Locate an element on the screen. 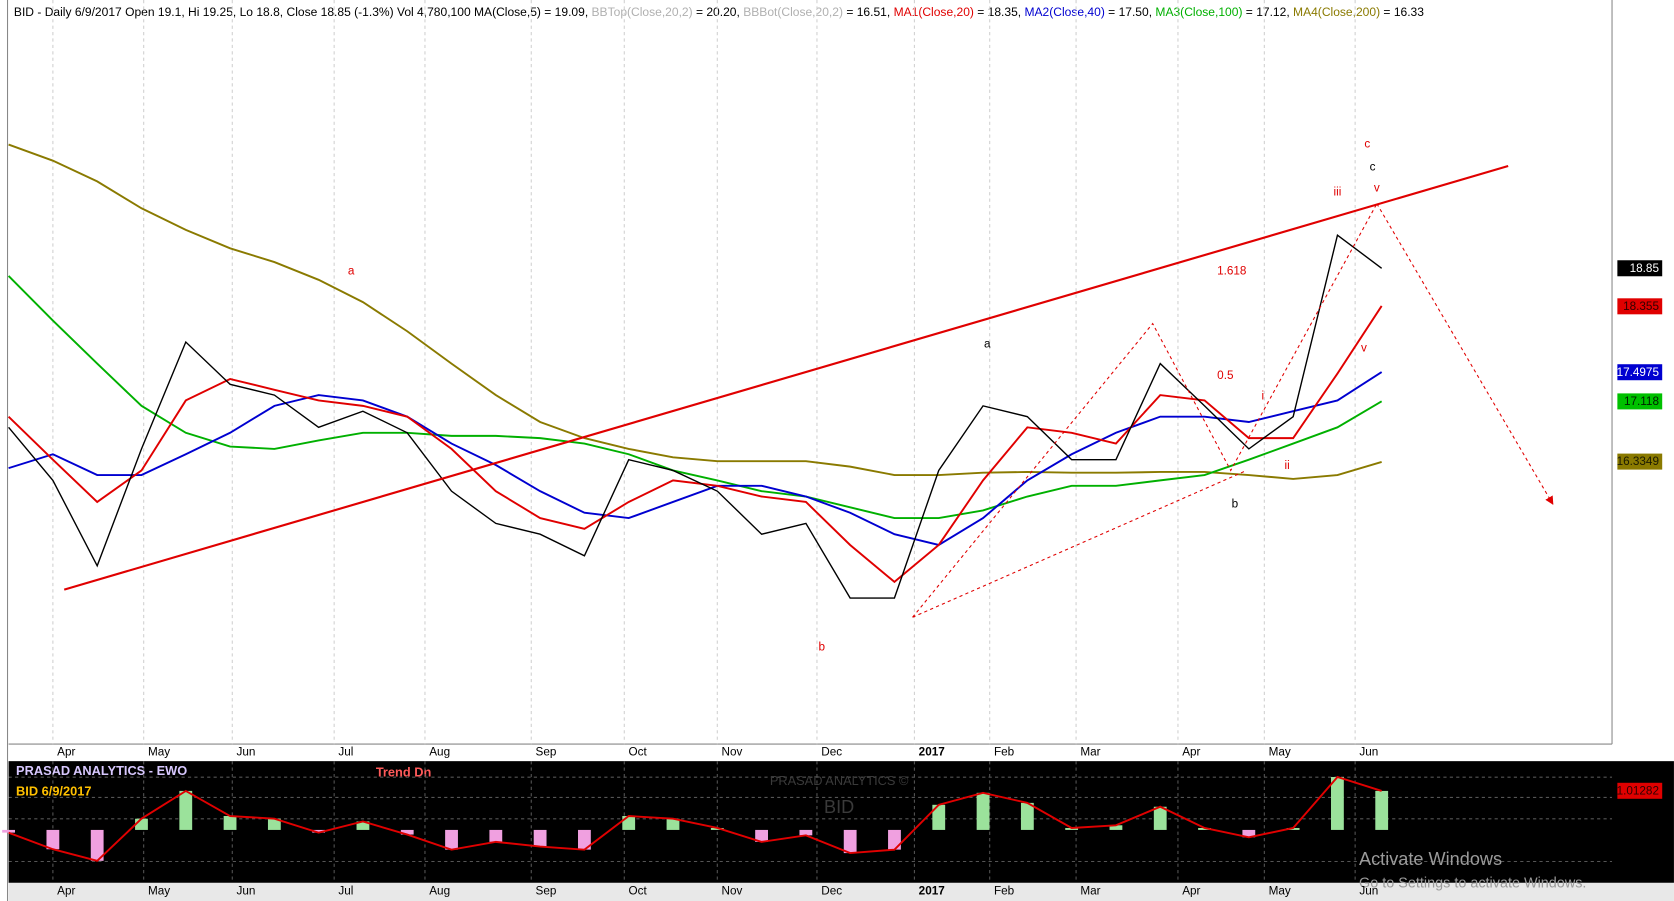 This screenshot has width=1674, height=901. price-tag-label: 17.4975 is located at coordinates (1638, 372).